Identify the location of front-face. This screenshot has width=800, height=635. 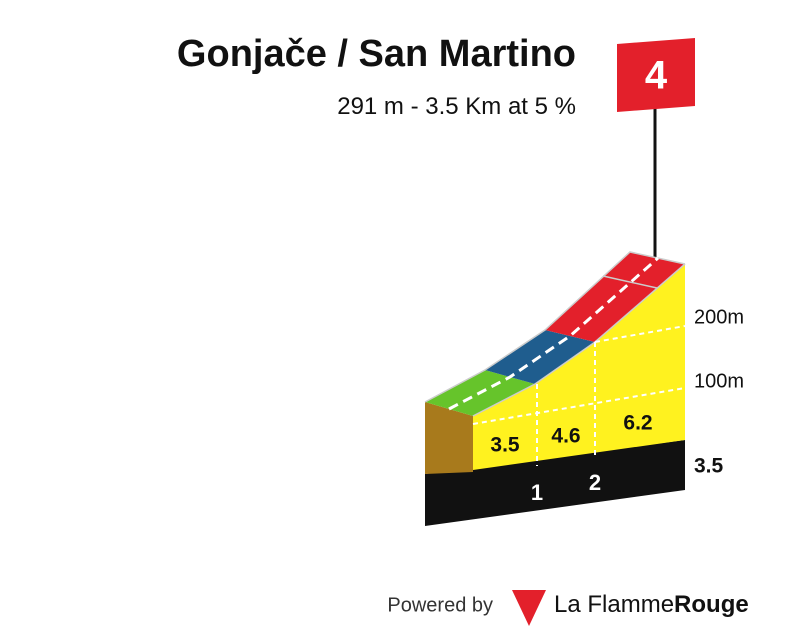
(579, 367).